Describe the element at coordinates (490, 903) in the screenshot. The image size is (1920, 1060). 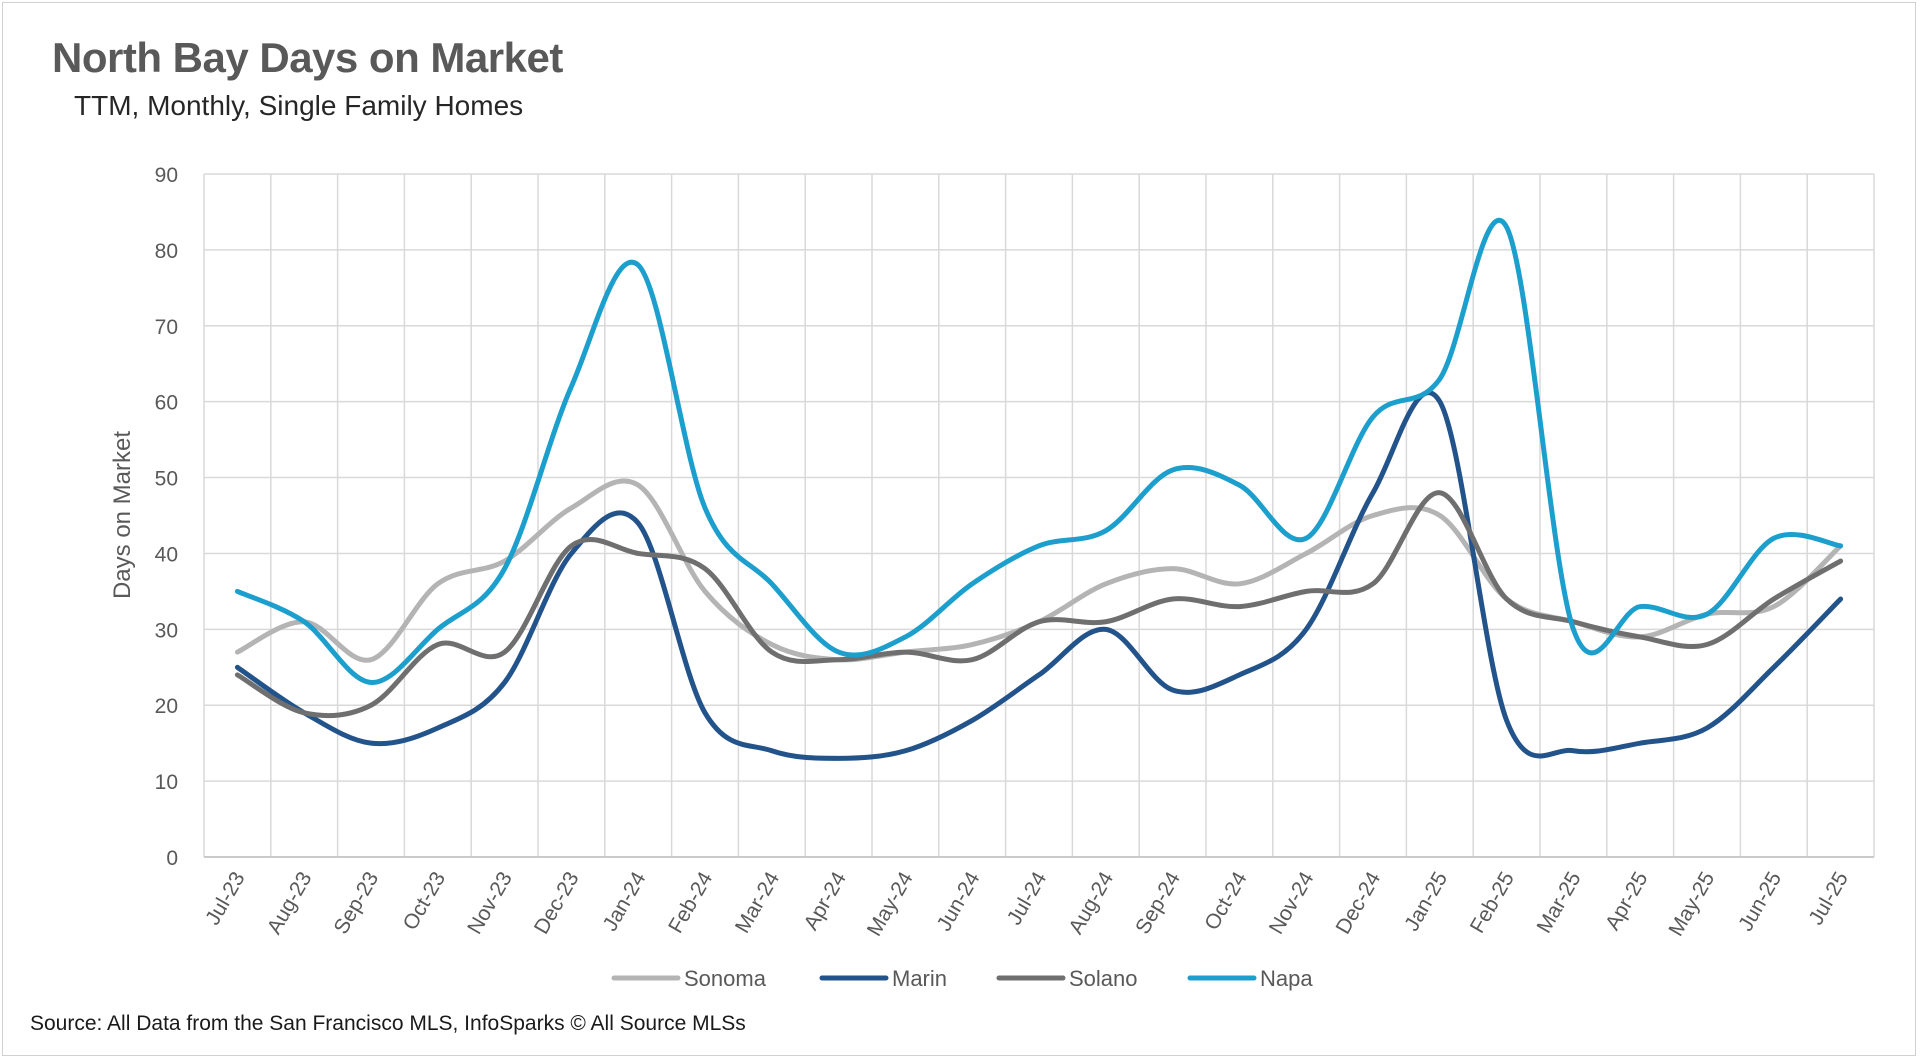
I see `x-tick-label: Nov-23` at that location.